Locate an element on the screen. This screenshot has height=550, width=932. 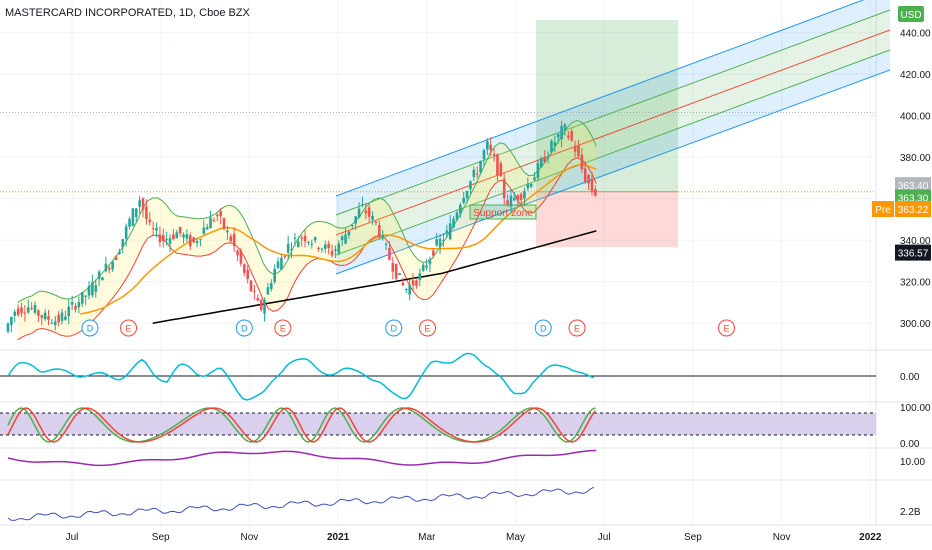
stoch-band is located at coordinates (438, 424).